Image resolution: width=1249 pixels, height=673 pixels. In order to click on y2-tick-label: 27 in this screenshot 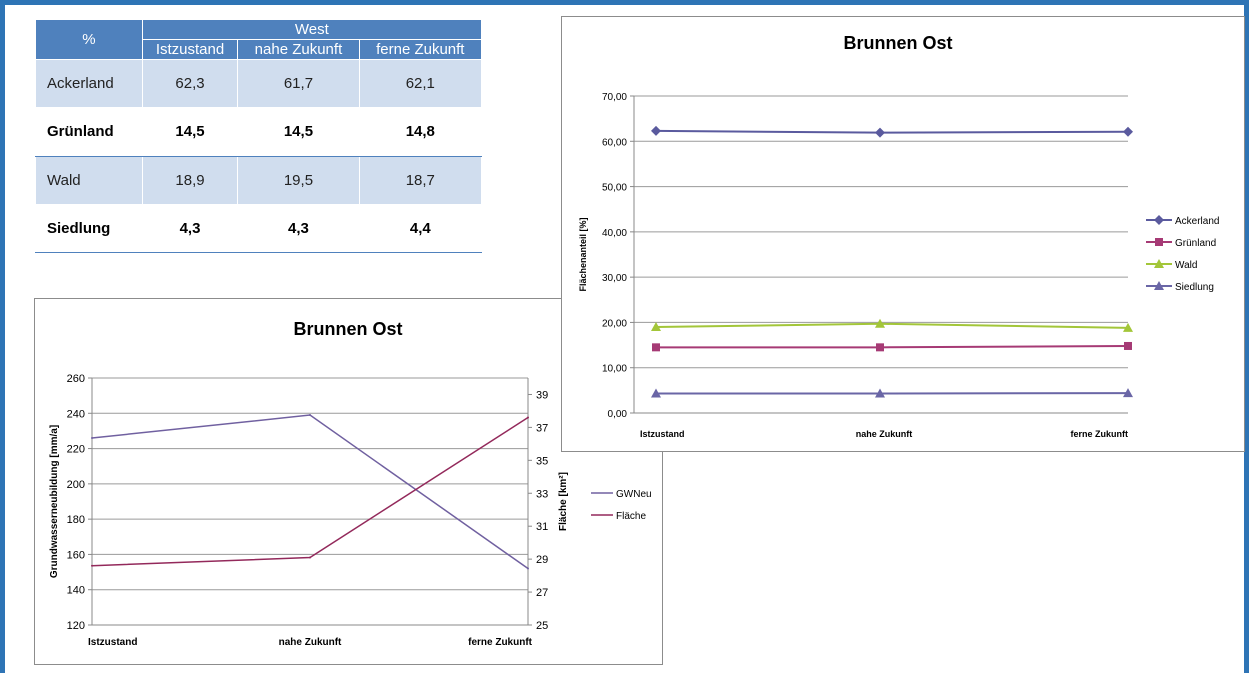, I will do `click(542, 593)`.